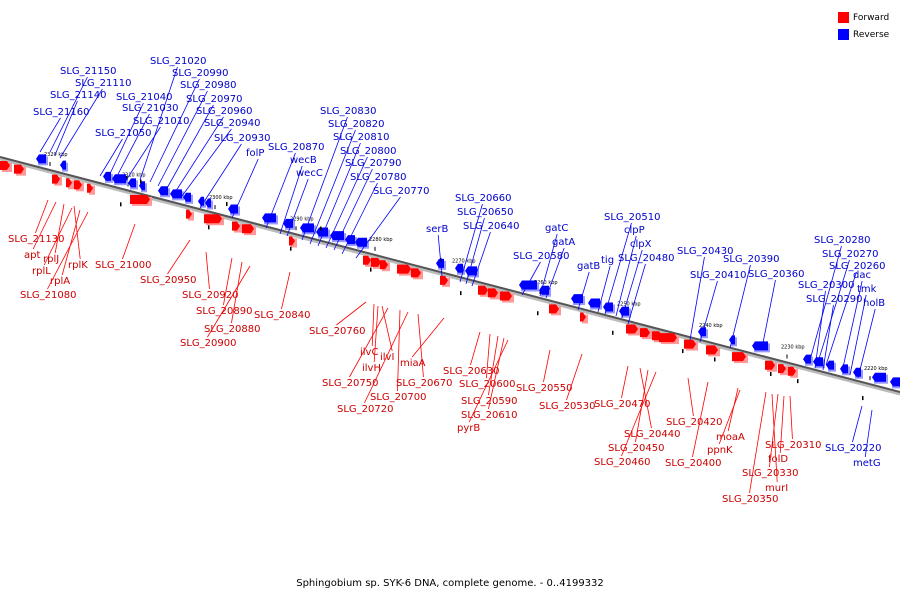 The width and height of the screenshot is (900, 600). Describe the element at coordinates (694, 422) in the screenshot. I see `forward-gene-label: SLG_20420` at that location.